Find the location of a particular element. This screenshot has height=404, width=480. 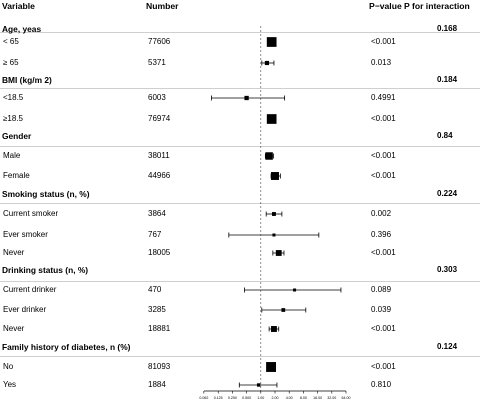

number-value: 18881 is located at coordinates (159, 328).